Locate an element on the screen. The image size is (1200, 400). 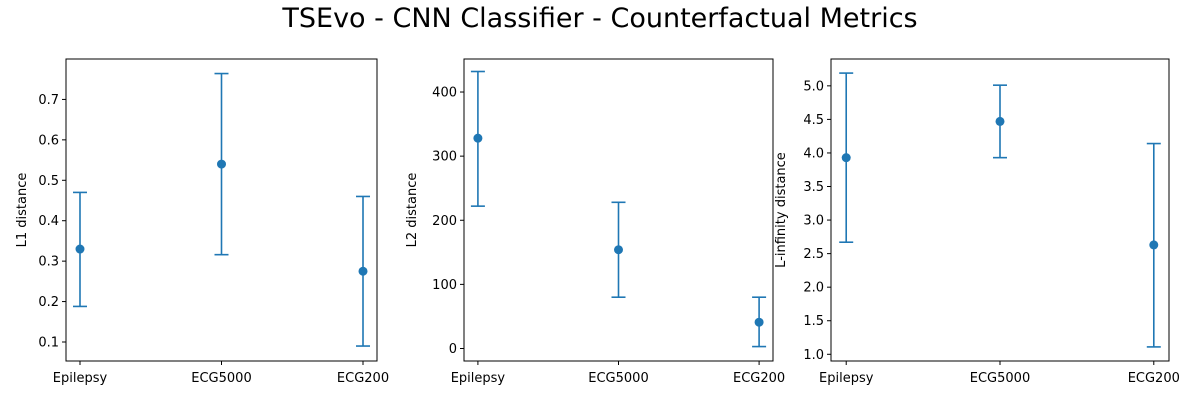
y-tick-label: 4.5 is located at coordinates (813, 120).